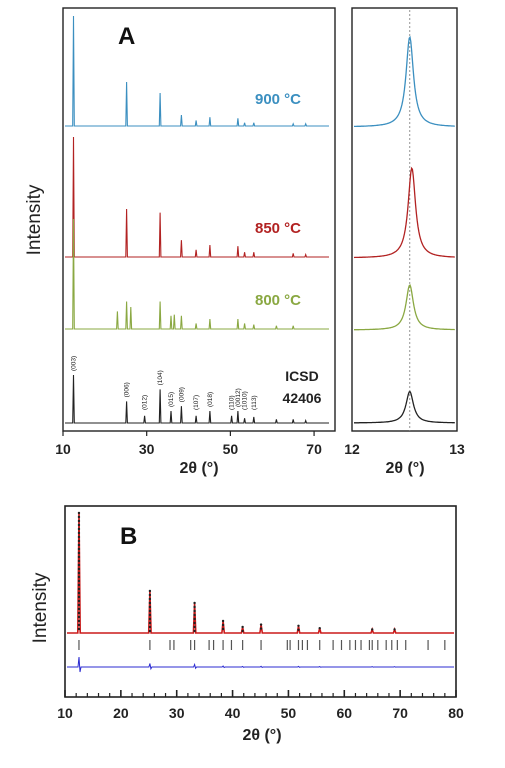  What do you see at coordinates (278, 99) in the screenshot?
I see `series-label-0: 900 °C` at bounding box center [278, 99].